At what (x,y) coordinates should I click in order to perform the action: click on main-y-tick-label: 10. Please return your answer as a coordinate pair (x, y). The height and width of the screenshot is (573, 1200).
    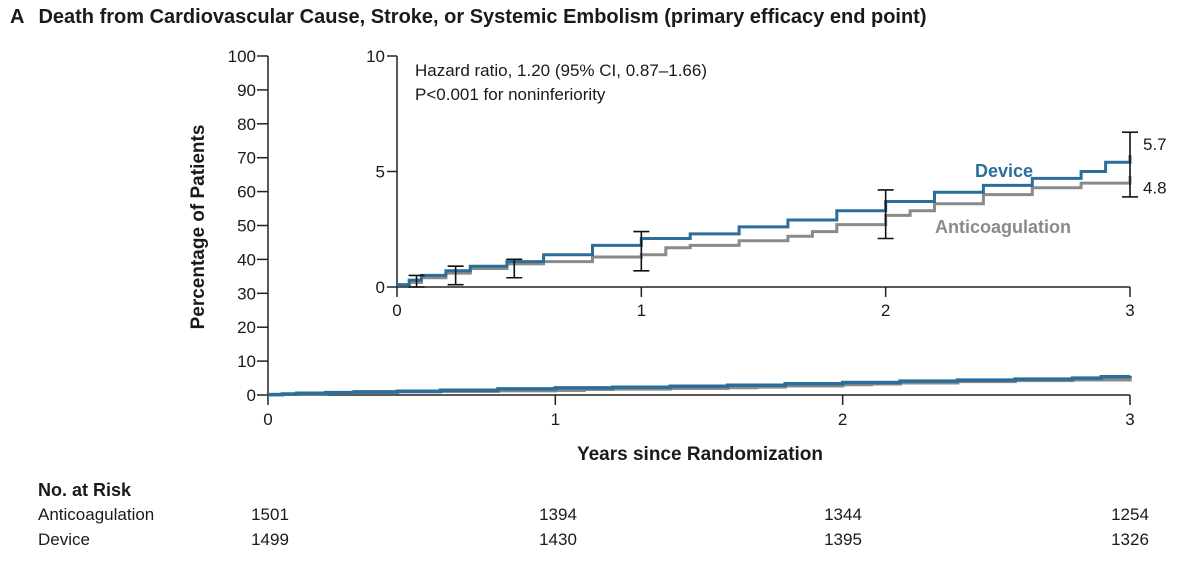
    Looking at the image, I should click on (246, 361).